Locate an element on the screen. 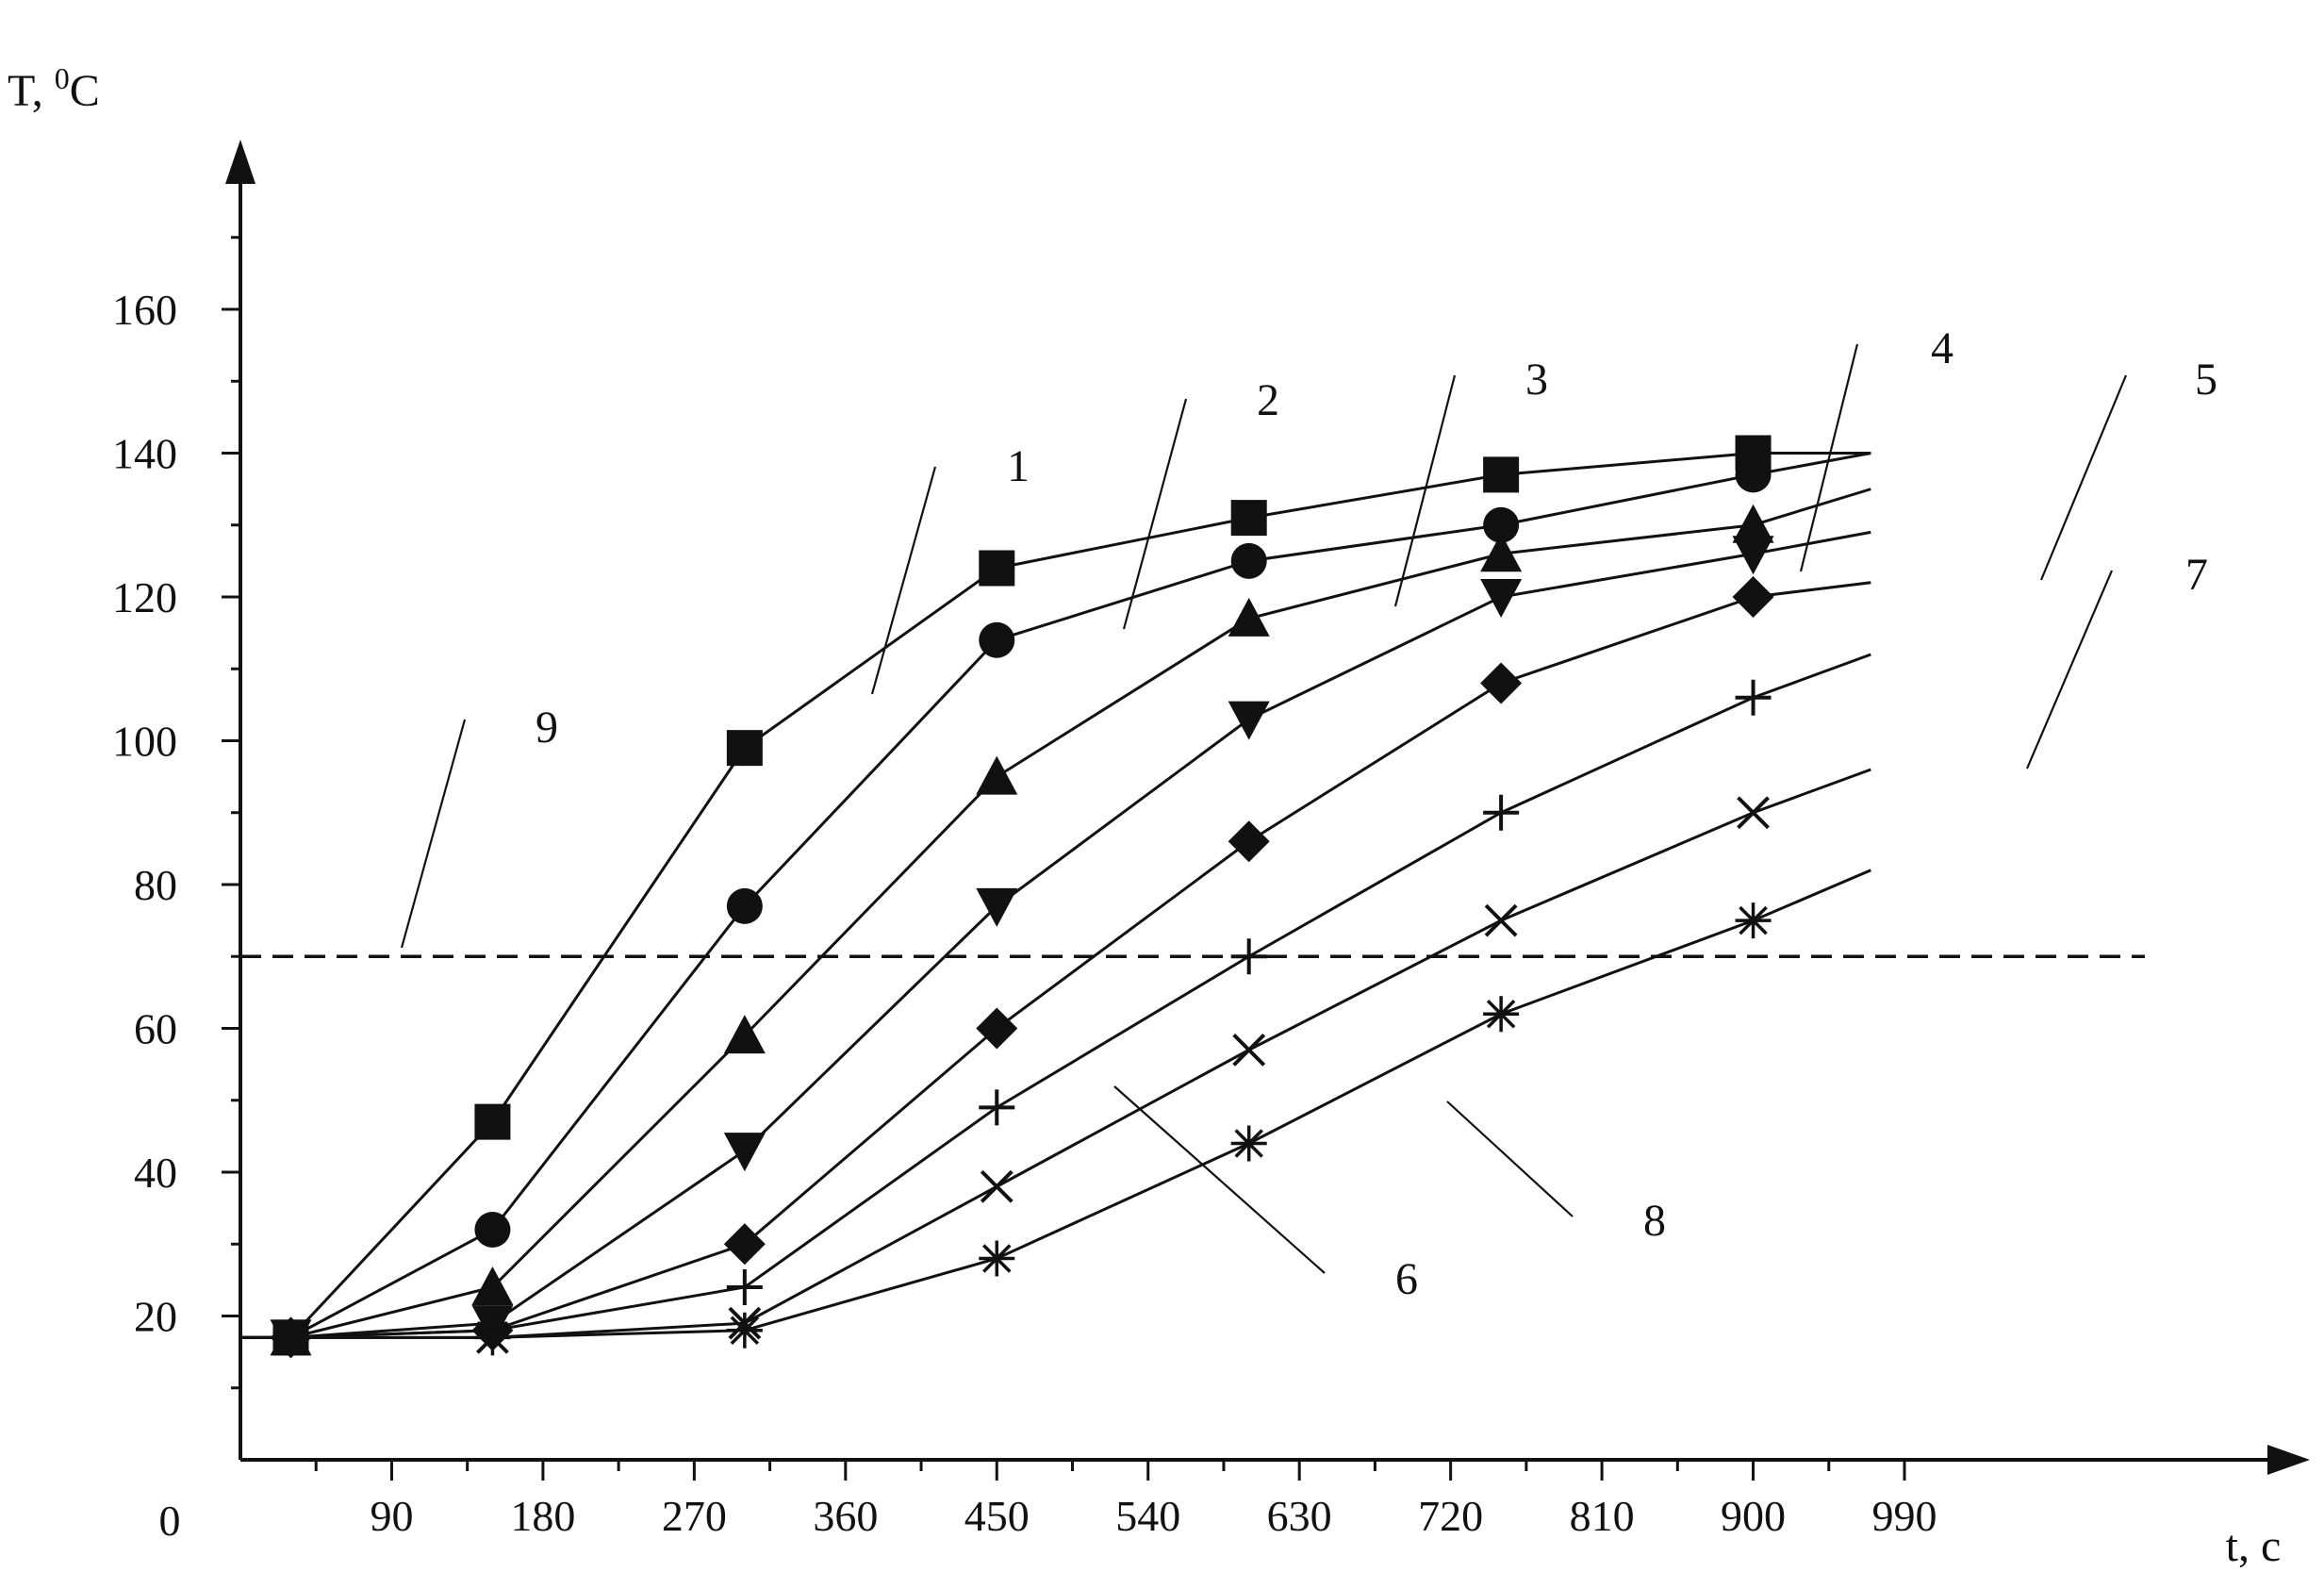 Image resolution: width=2324 pixels, height=1589 pixels. x-tick-label: 360 is located at coordinates (845, 1516).